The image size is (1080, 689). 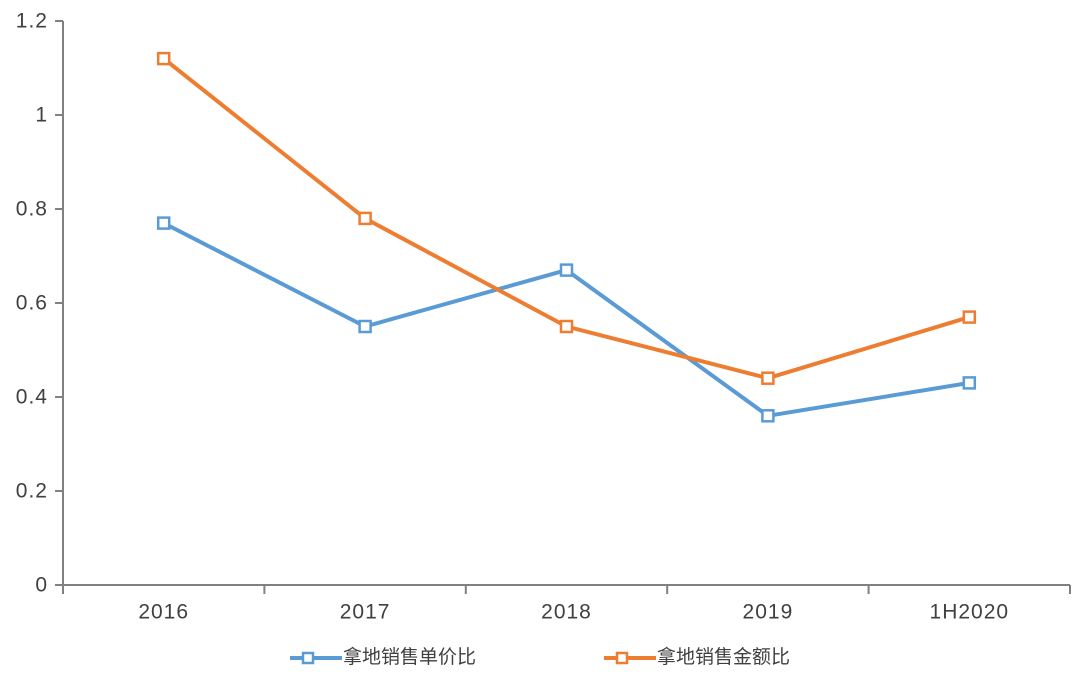 I want to click on legend-item: 拿地销售单价比, so click(x=382, y=658).